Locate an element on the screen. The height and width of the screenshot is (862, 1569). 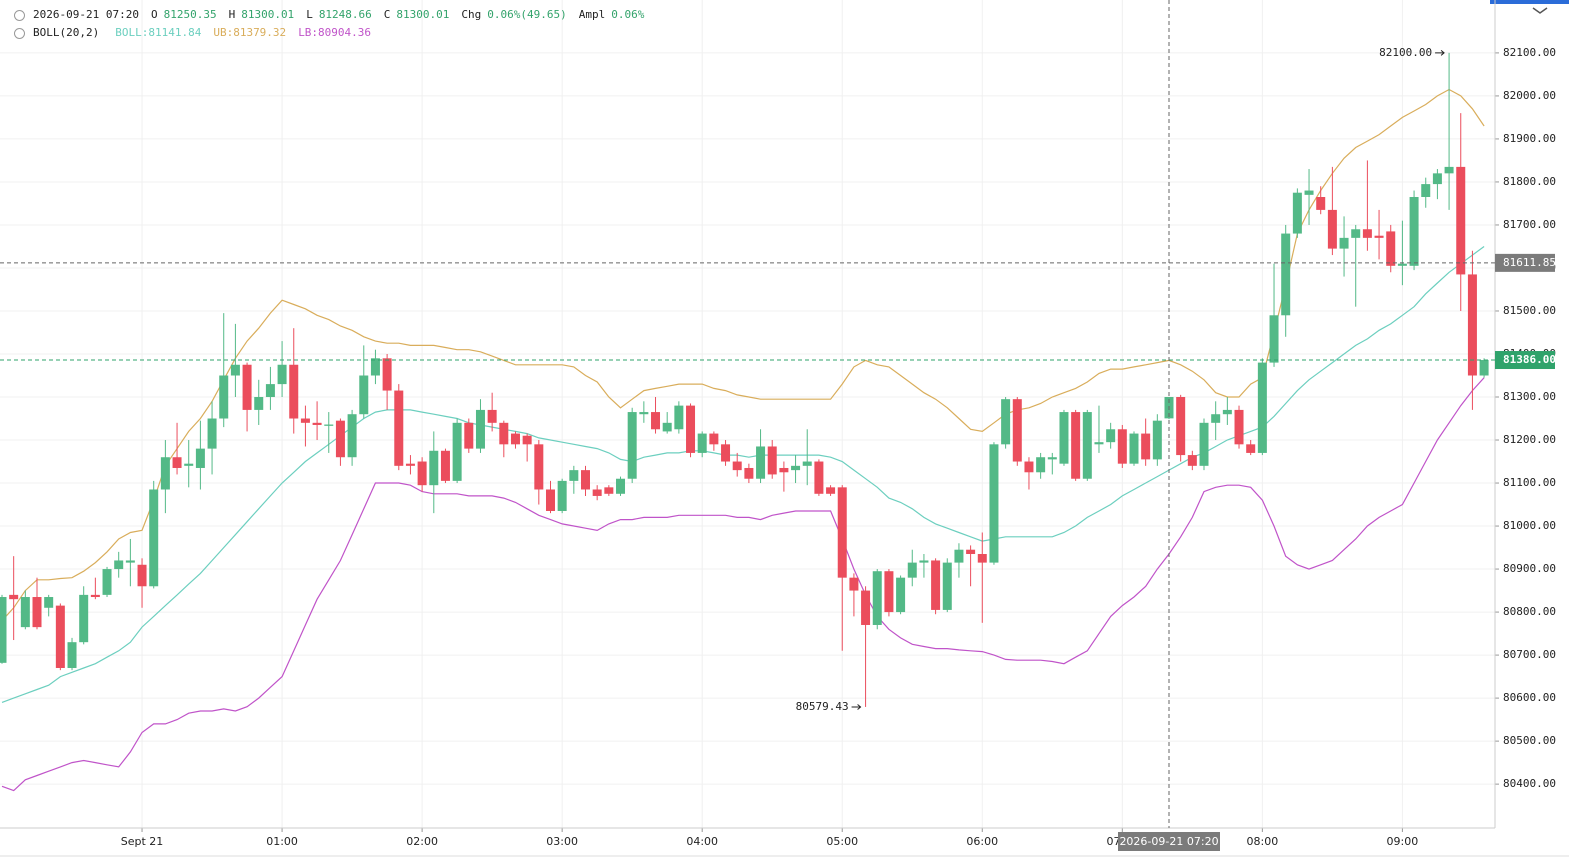
collapse-chevron is located at coordinates (1540, 10).